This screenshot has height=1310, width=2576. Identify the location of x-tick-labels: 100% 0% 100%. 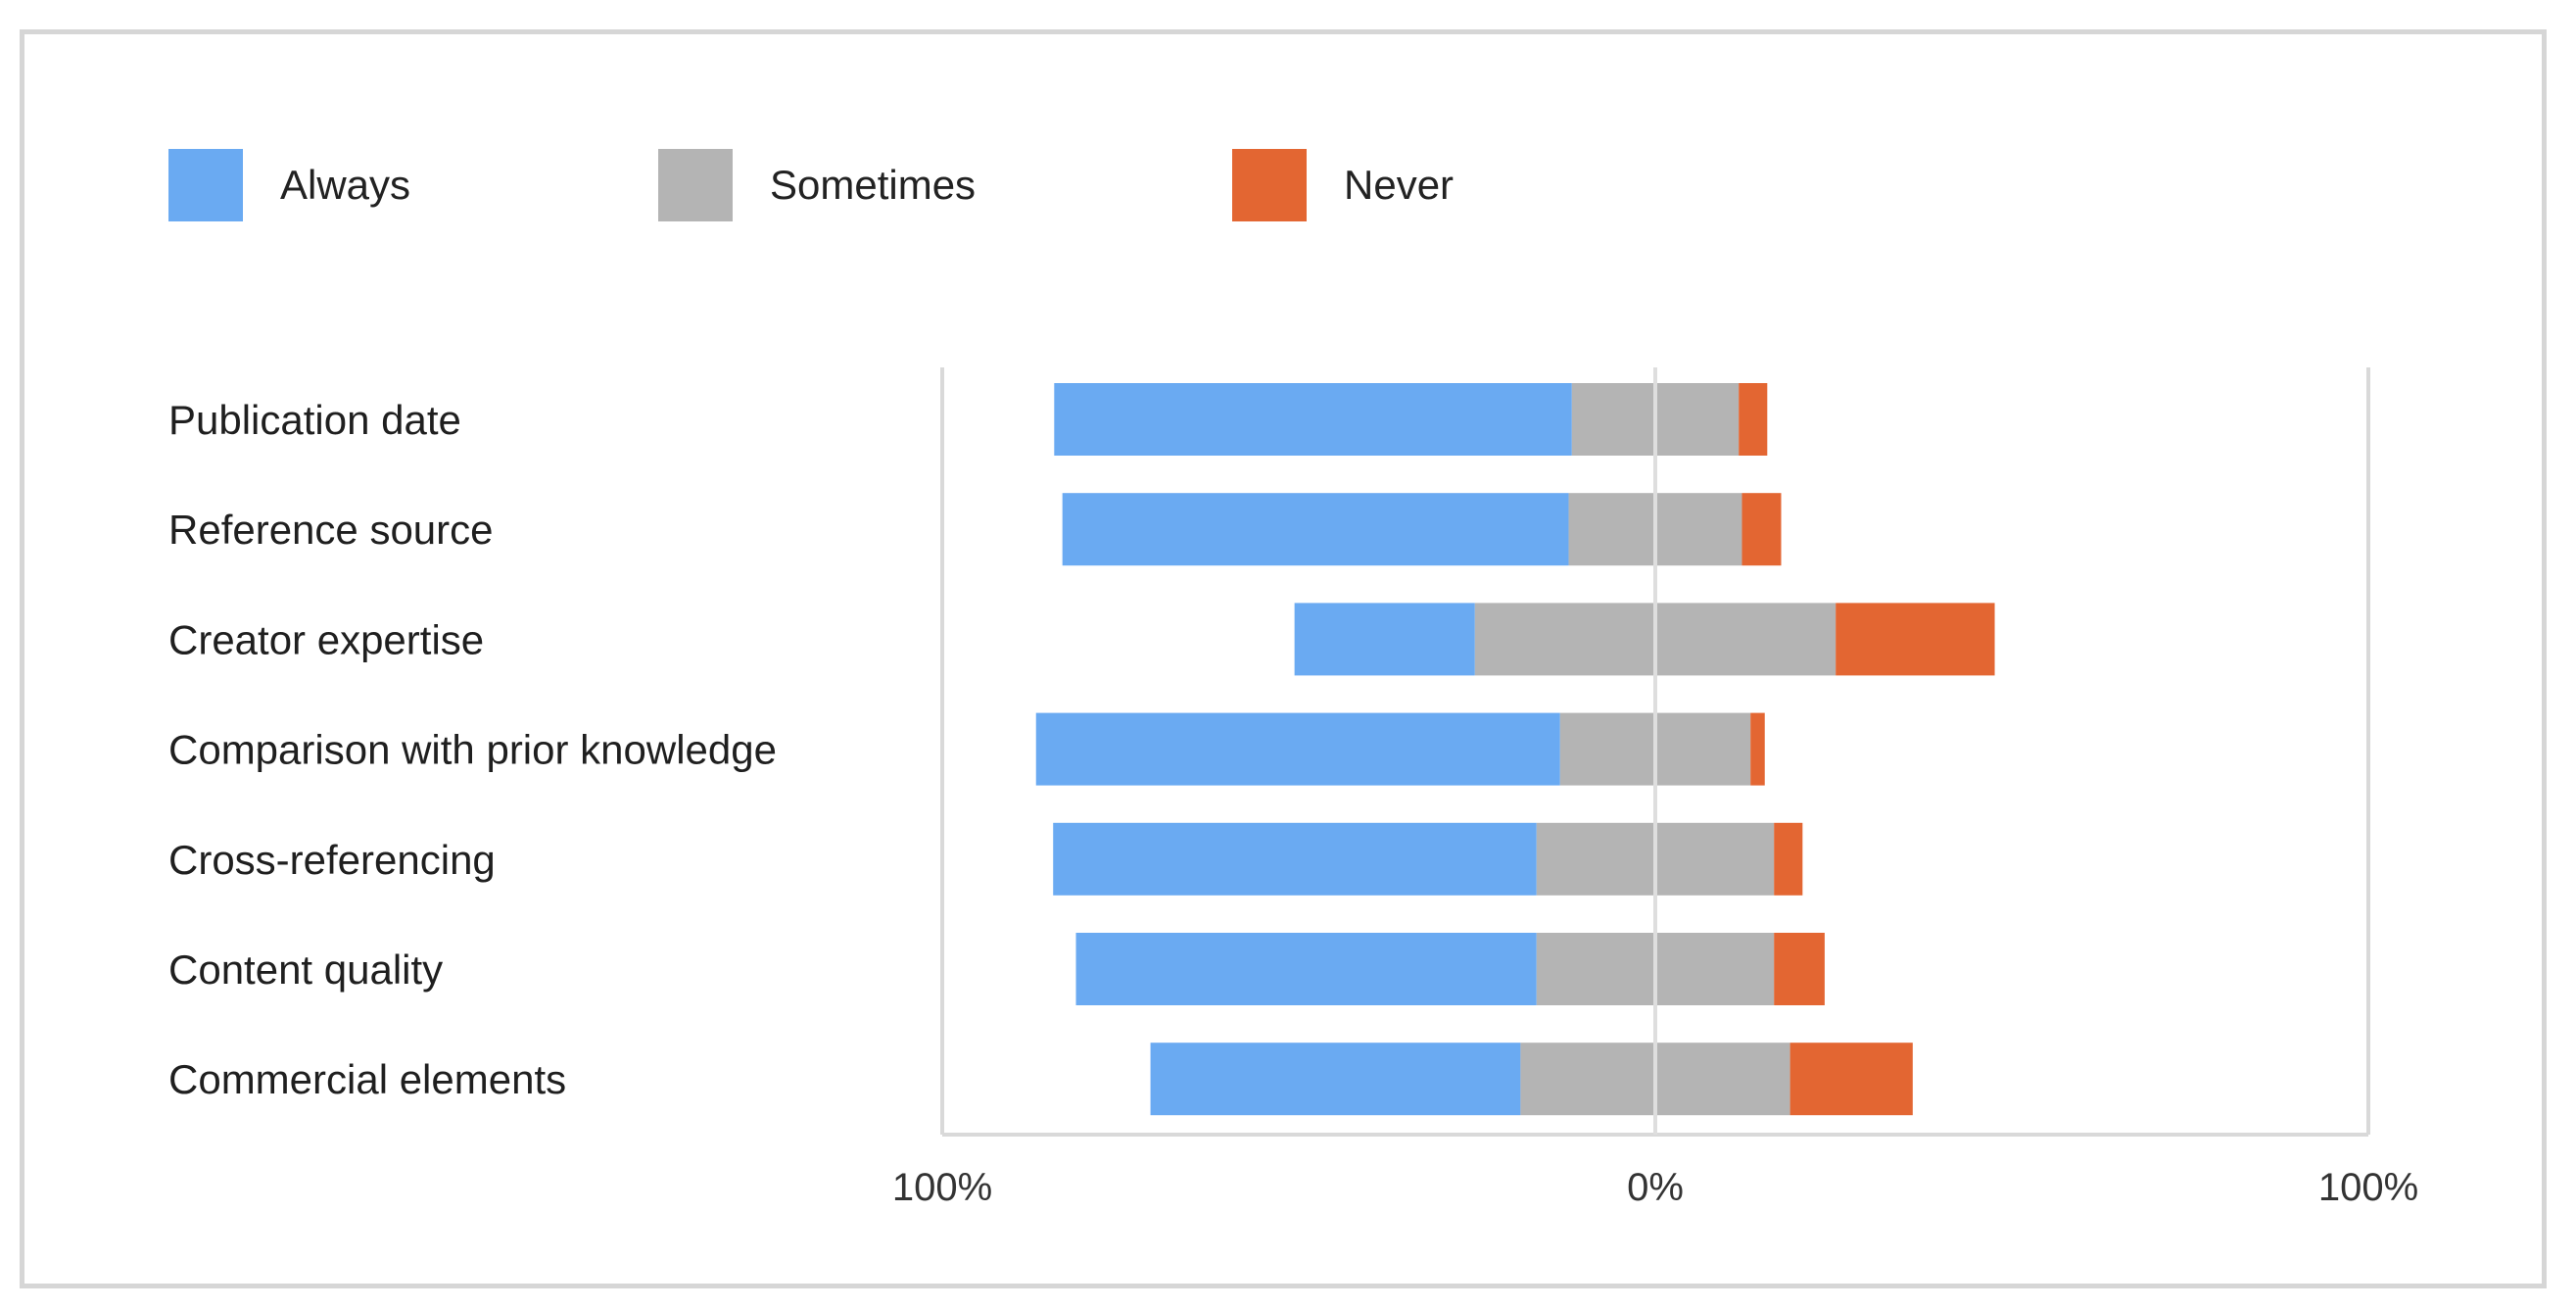
(1655, 1187).